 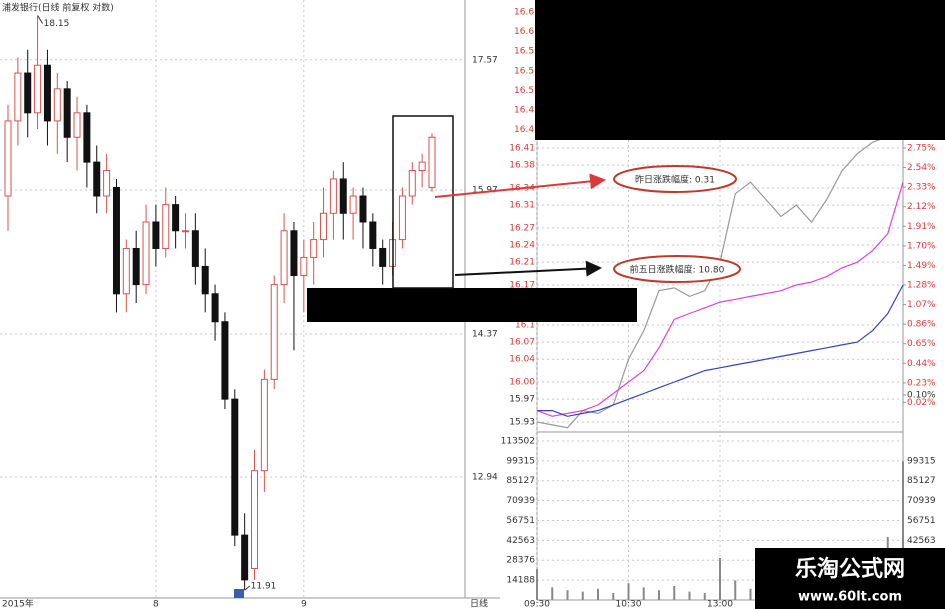 I want to click on watermark-url: www.60lt.com, so click(x=850, y=597).